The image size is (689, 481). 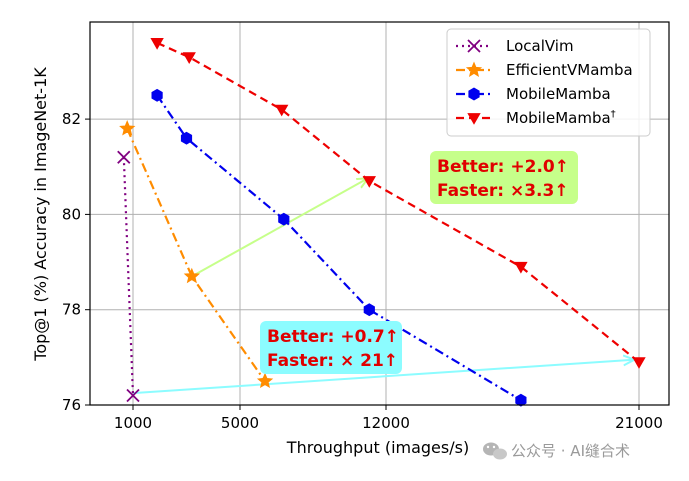 I want to click on legend-item: LocalVim, so click(x=515, y=46).